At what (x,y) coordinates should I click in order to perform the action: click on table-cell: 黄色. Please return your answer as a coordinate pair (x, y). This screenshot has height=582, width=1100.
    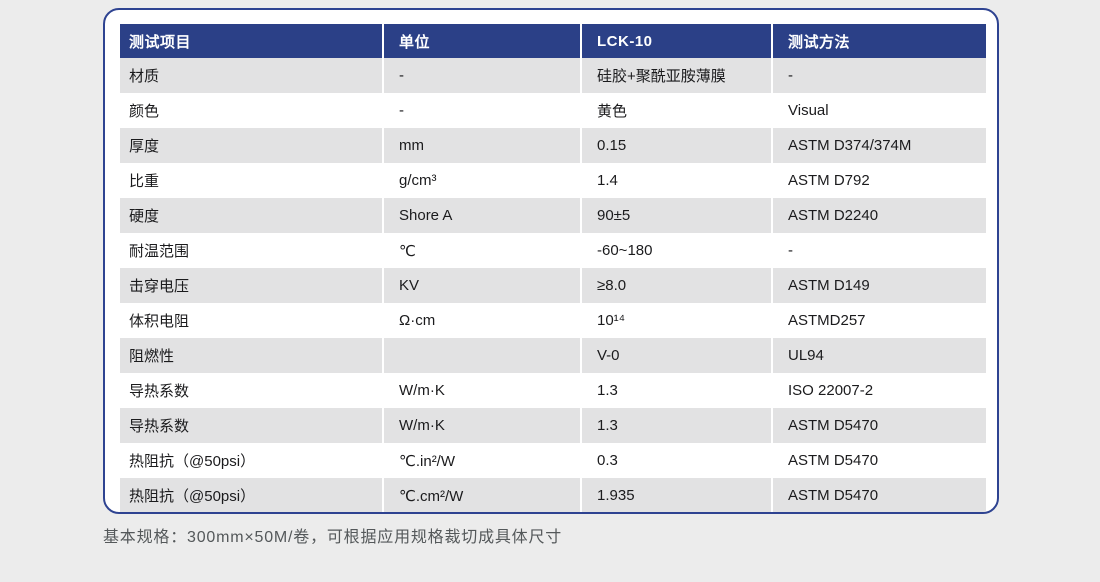
    Looking at the image, I should click on (676, 110).